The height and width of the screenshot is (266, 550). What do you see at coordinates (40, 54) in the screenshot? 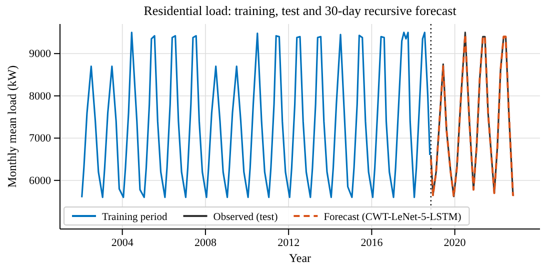
I see `y-tick-label: 9000` at bounding box center [40, 54].